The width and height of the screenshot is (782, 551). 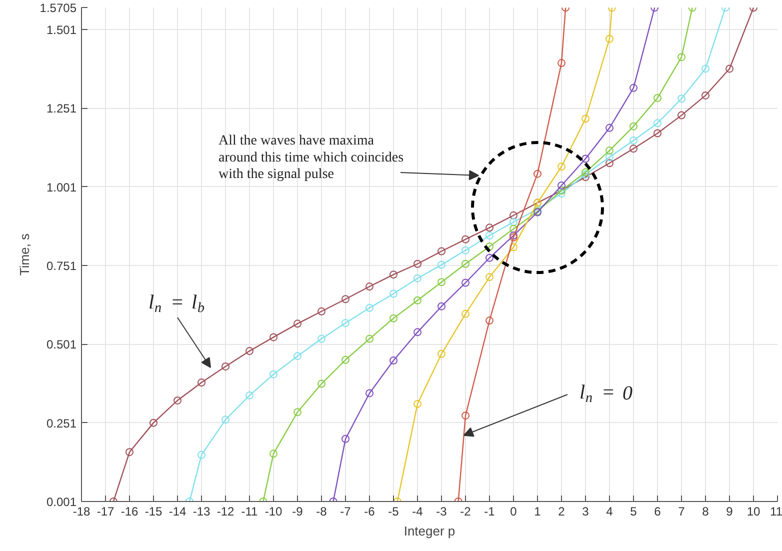 I want to click on x-tick-label: -9, so click(x=298, y=511).